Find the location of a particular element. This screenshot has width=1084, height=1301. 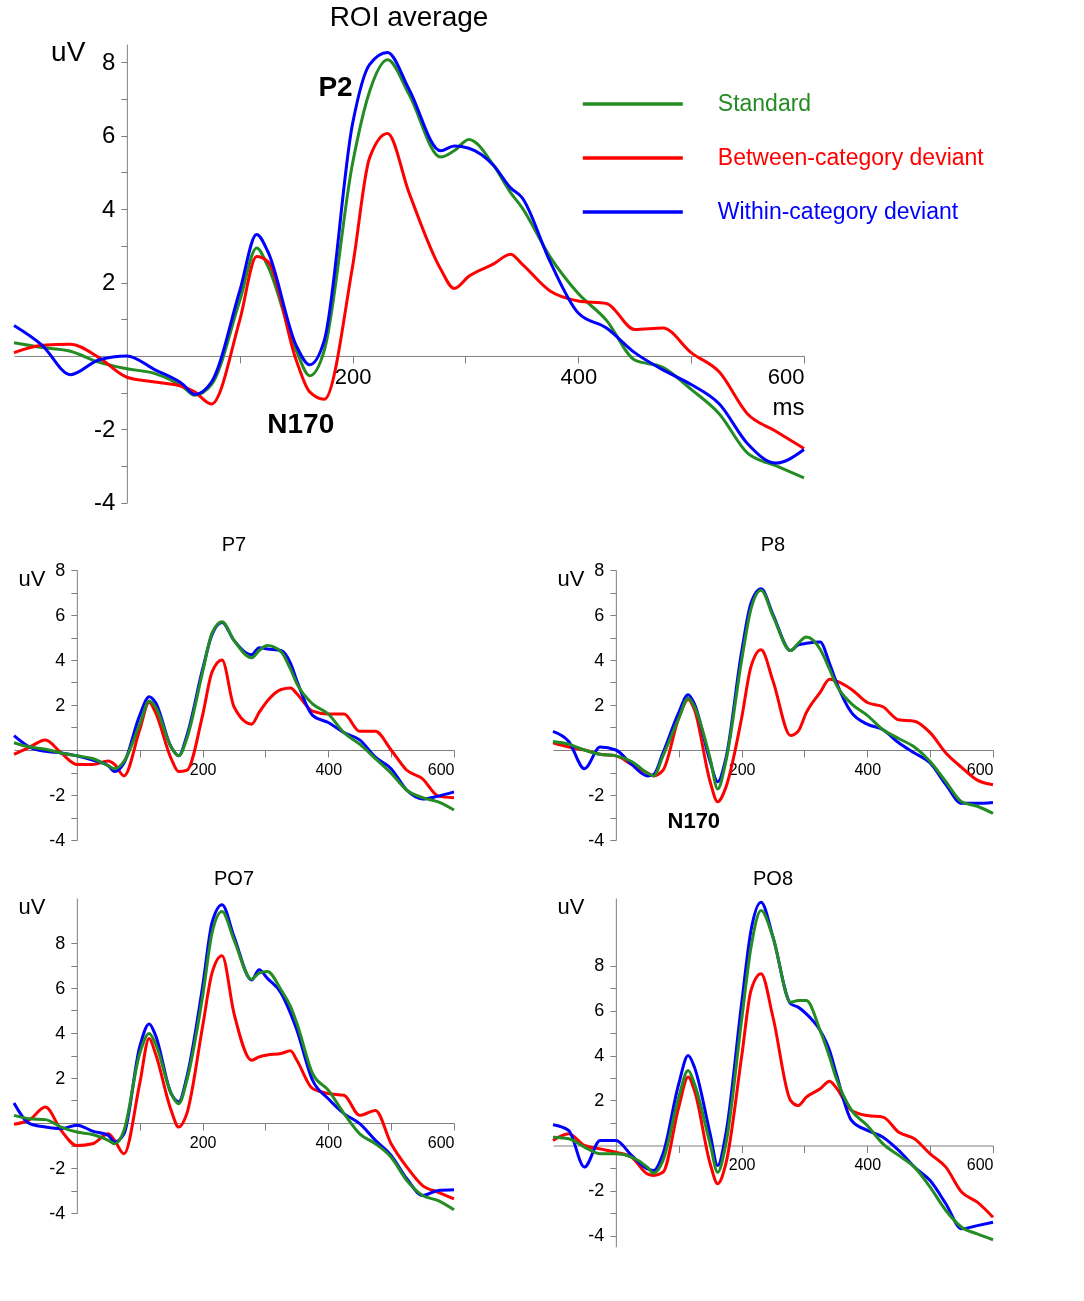

x-axis-title: ms is located at coordinates (788, 407).